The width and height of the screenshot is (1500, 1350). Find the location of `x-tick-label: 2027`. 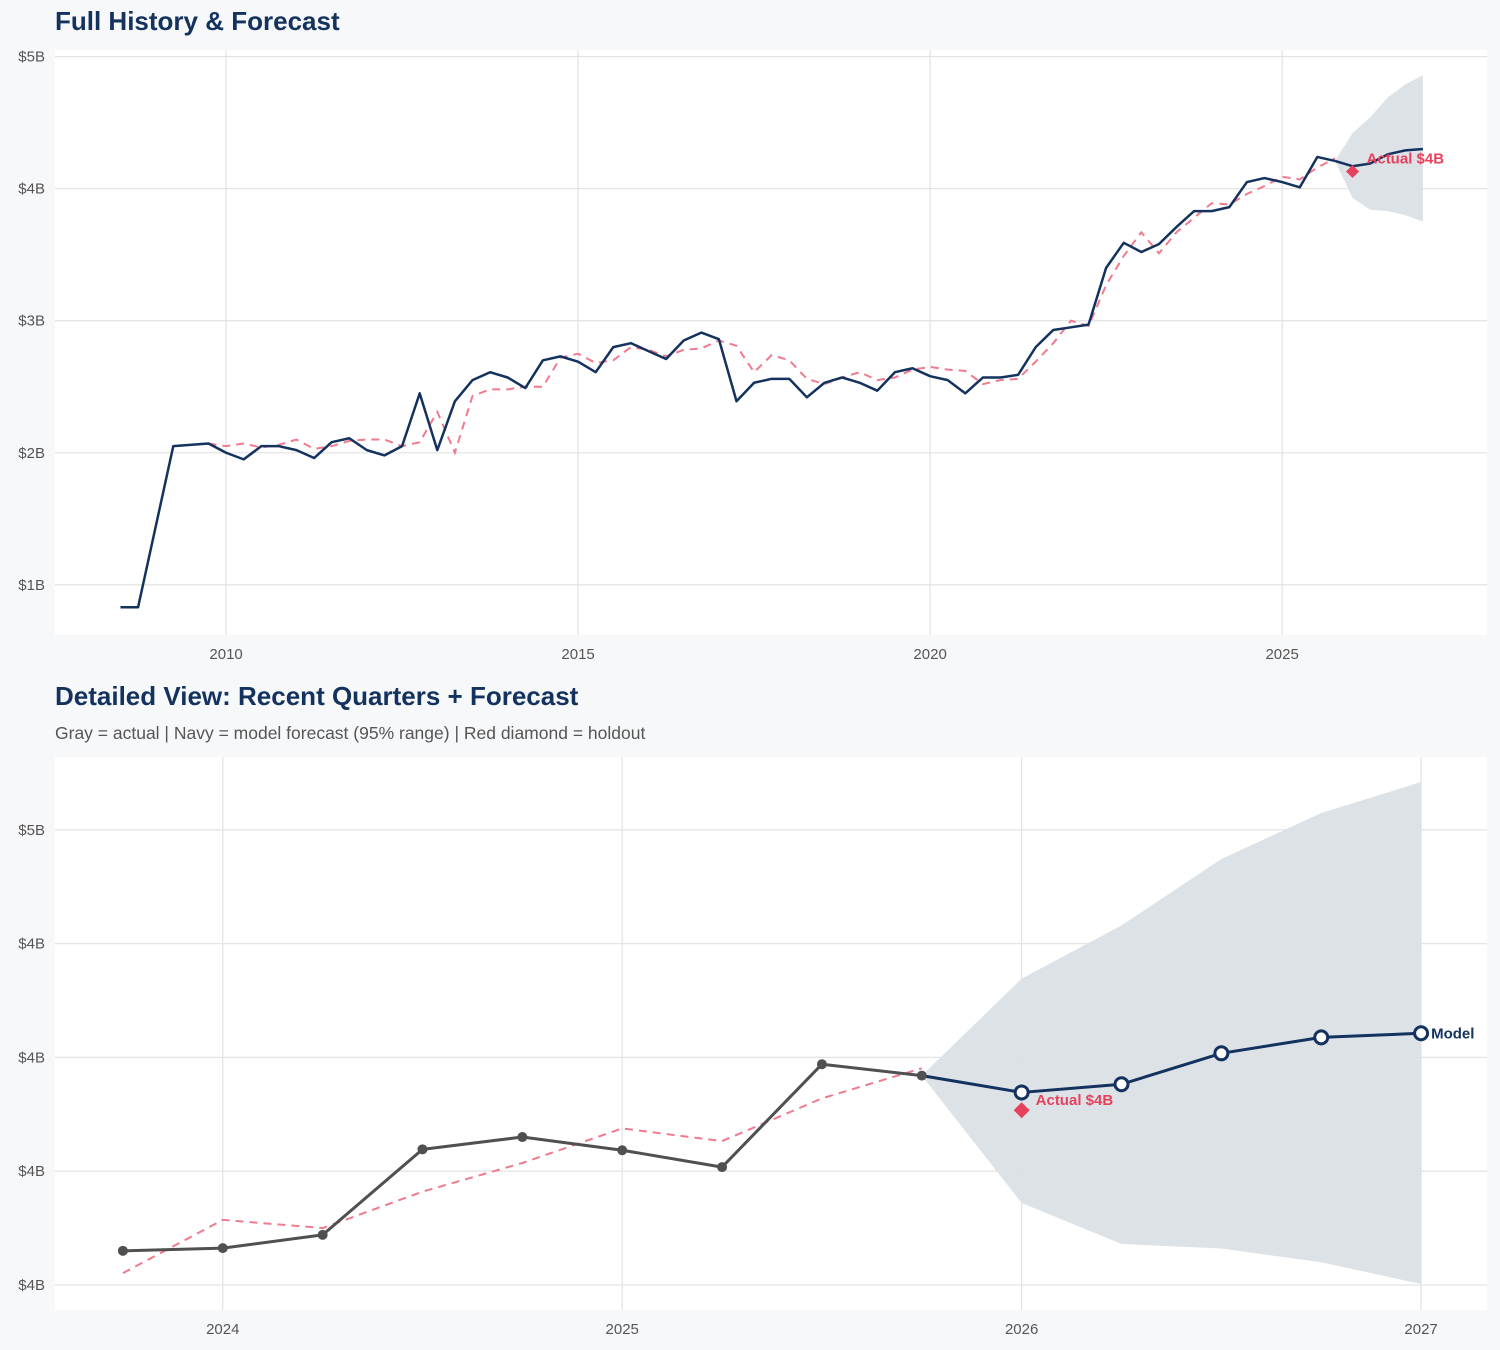

x-tick-label: 2027 is located at coordinates (1420, 1329).